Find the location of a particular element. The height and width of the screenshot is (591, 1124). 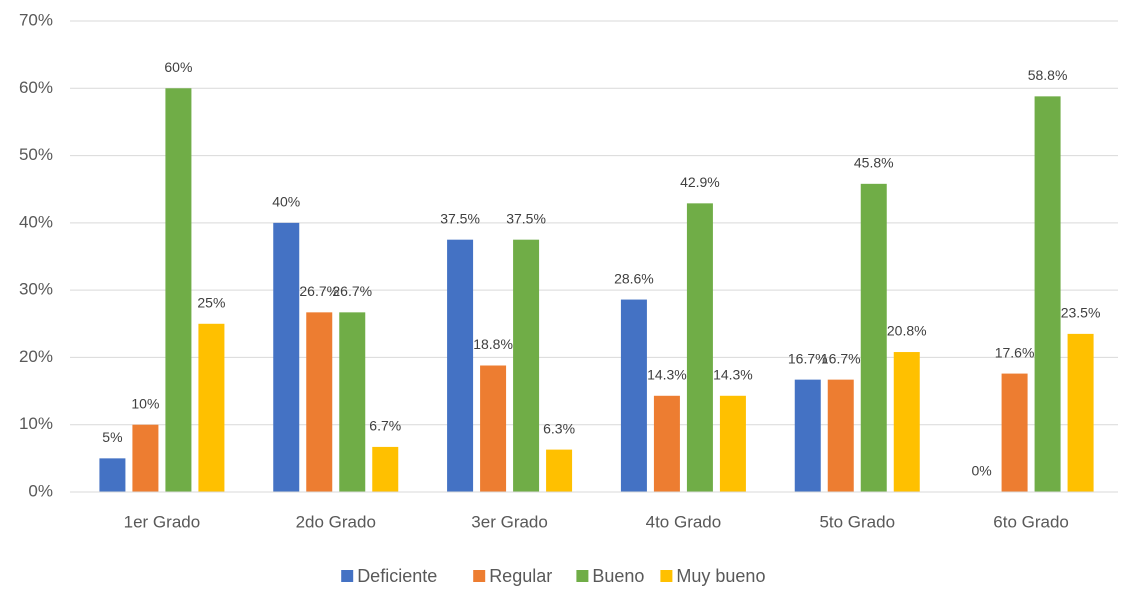

x-tick-label: 1er Grado is located at coordinates (162, 521).